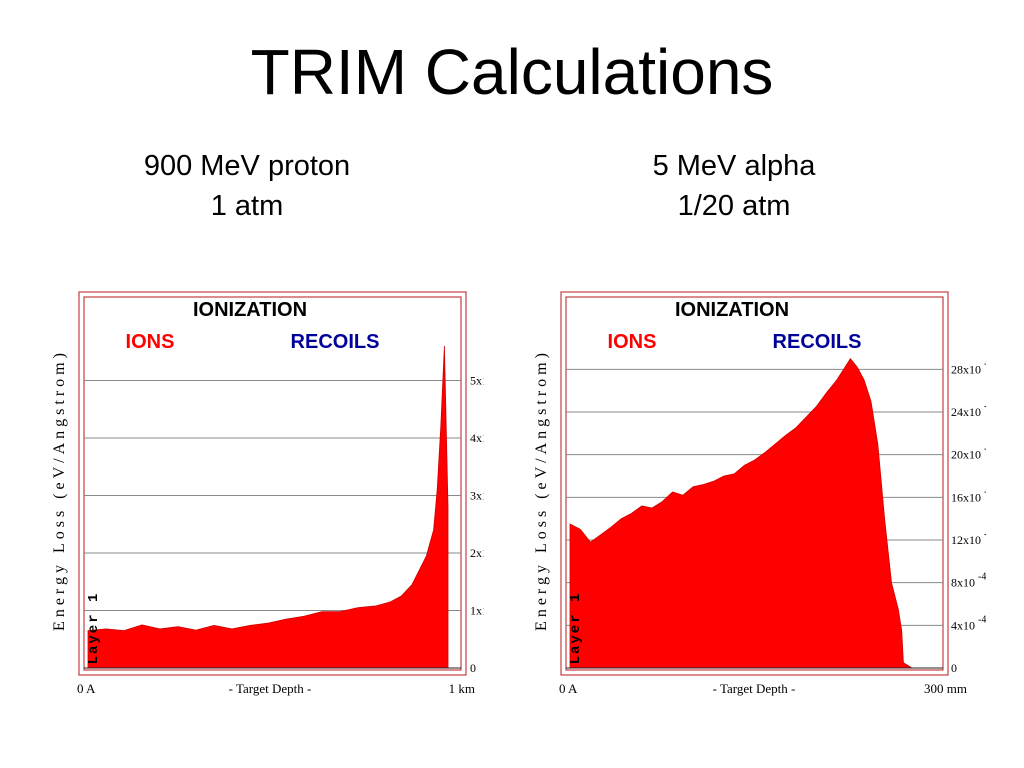  I want to click on y-tick-label: 1x10-4, so click(477, 609).